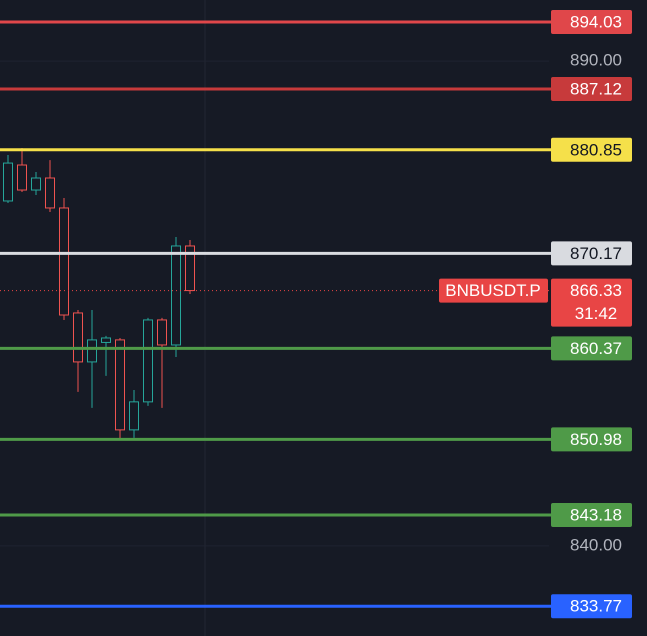 The image size is (647, 636). What do you see at coordinates (596, 439) in the screenshot?
I see `price-level-label: 850.98` at bounding box center [596, 439].